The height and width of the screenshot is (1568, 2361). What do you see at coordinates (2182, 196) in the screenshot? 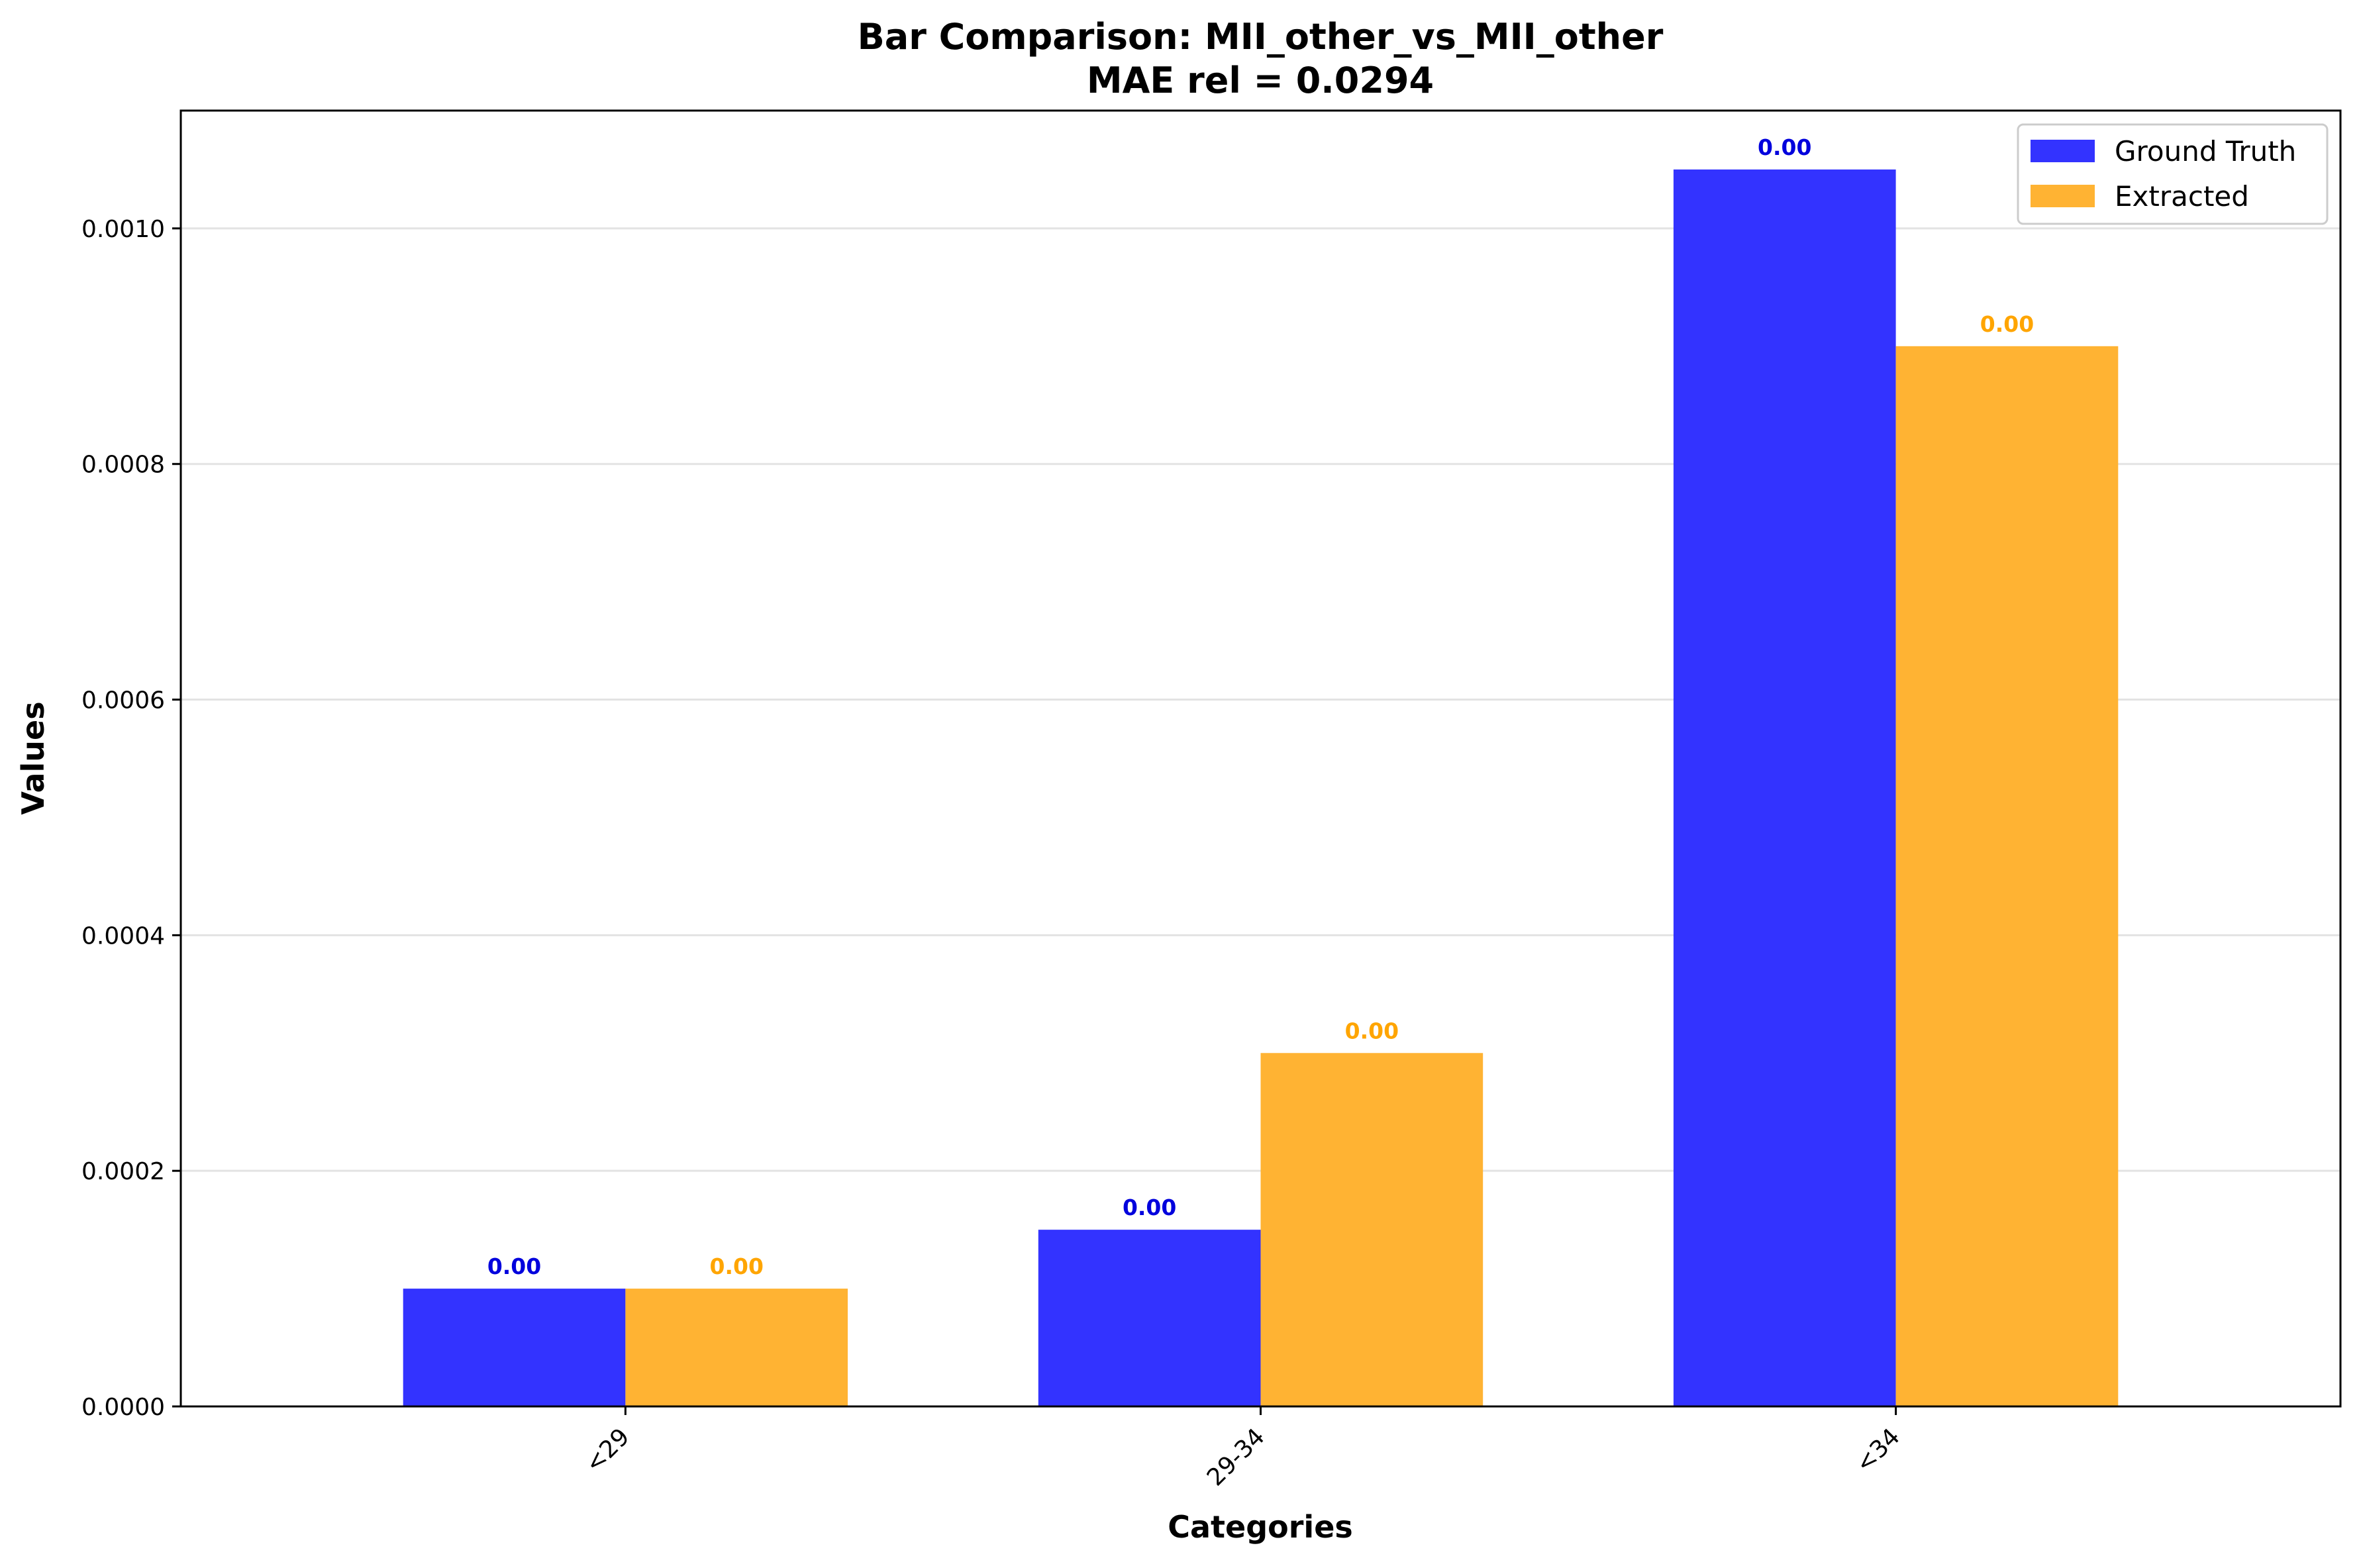
I see `legend-label-extracted: Extracted` at bounding box center [2182, 196].